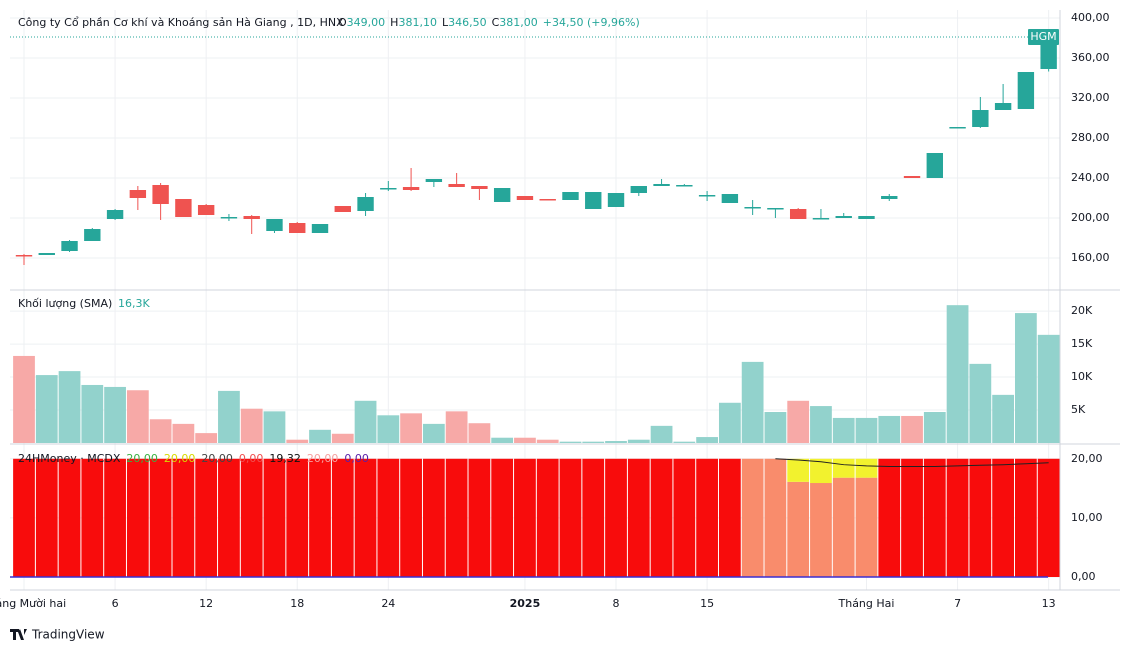 This screenshot has width=1134, height=653. What do you see at coordinates (417, 22) in the screenshot?
I see `ohlc-value: 381,10` at bounding box center [417, 22].